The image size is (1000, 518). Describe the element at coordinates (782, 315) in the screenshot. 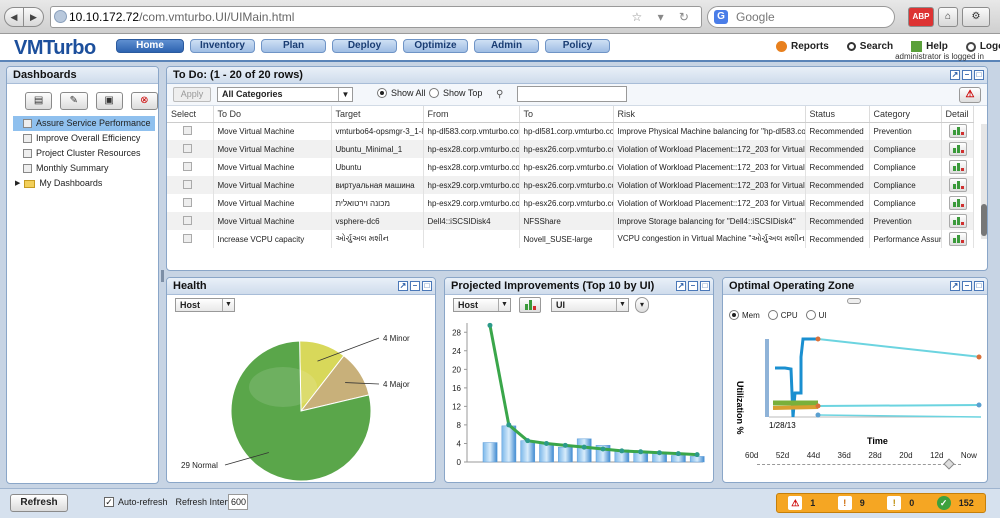

I see `cpu-radio: CPU` at that location.